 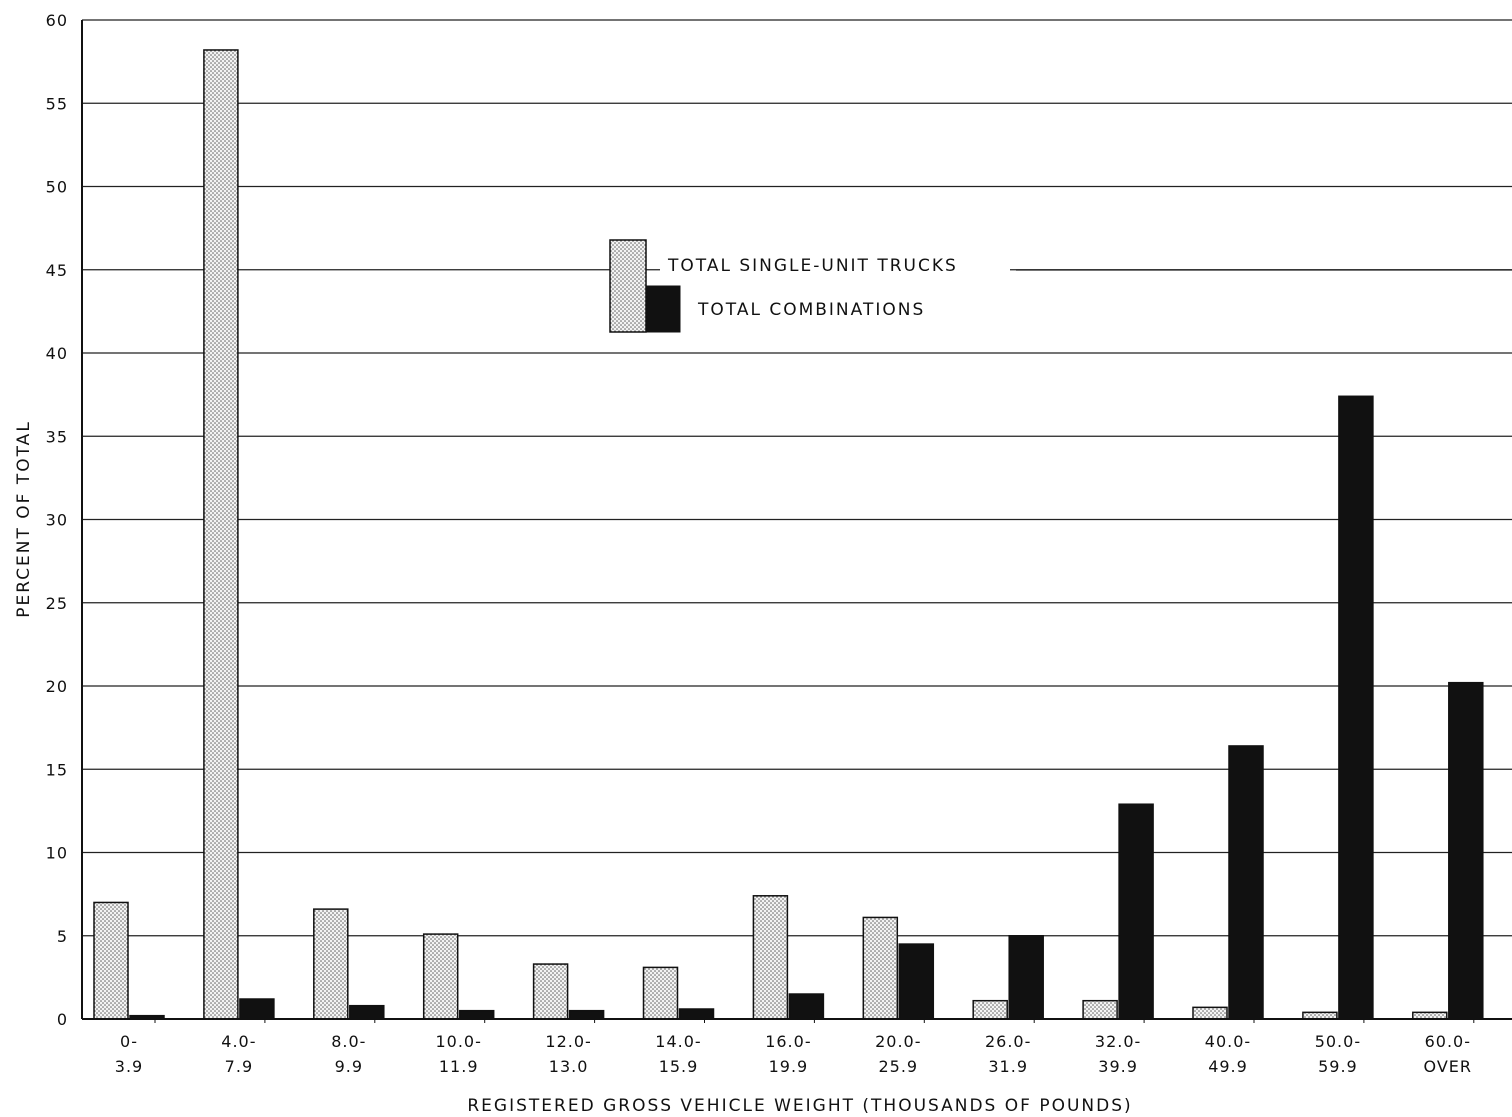 I want to click on x-tick-label-line2: 19.9, so click(x=789, y=1066).